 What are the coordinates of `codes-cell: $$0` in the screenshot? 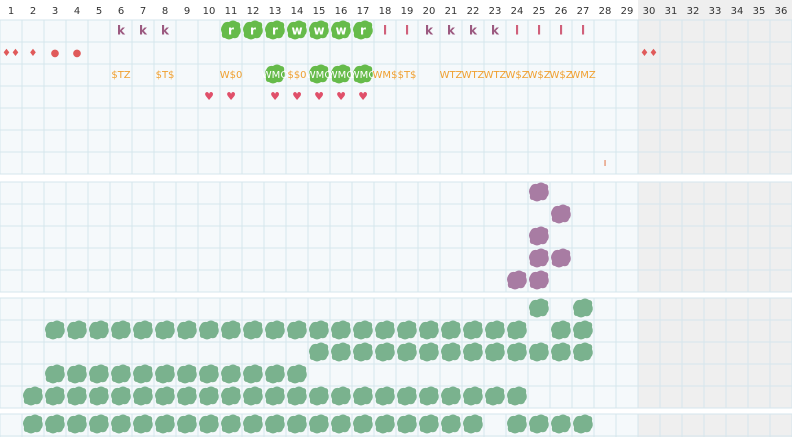 It's located at (296, 75).